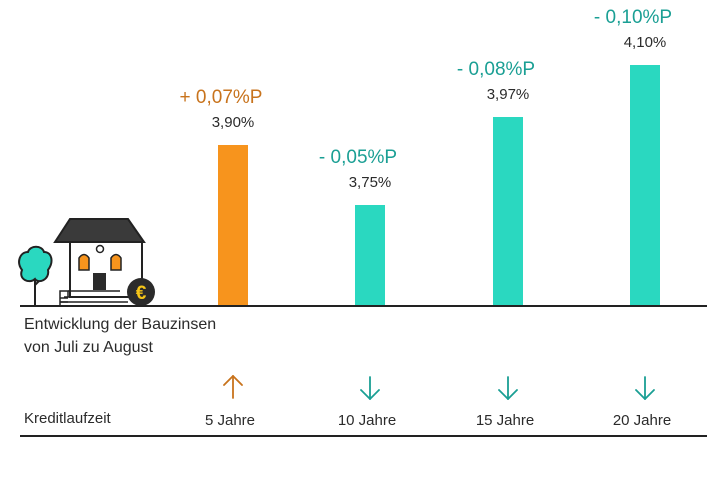 This screenshot has height=480, width=721. Describe the element at coordinates (505, 420) in the screenshot. I see `category-label-3: 15 Jahre` at that location.